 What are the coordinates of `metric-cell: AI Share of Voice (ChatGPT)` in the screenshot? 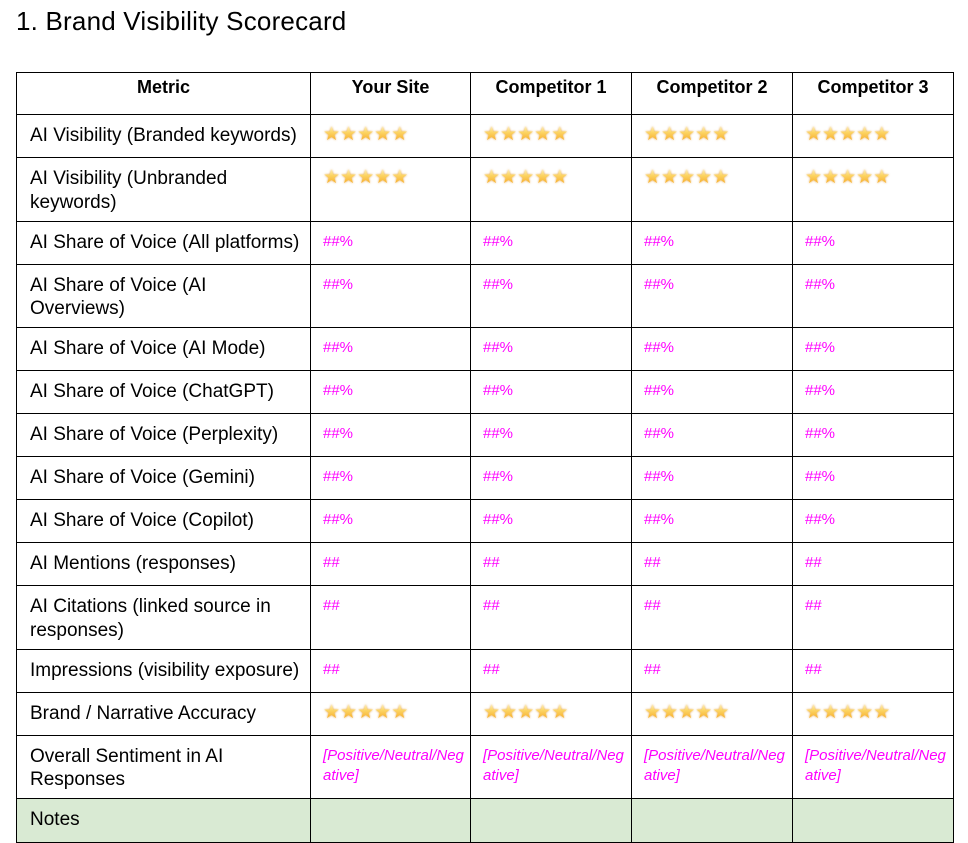 It's located at (163, 392).